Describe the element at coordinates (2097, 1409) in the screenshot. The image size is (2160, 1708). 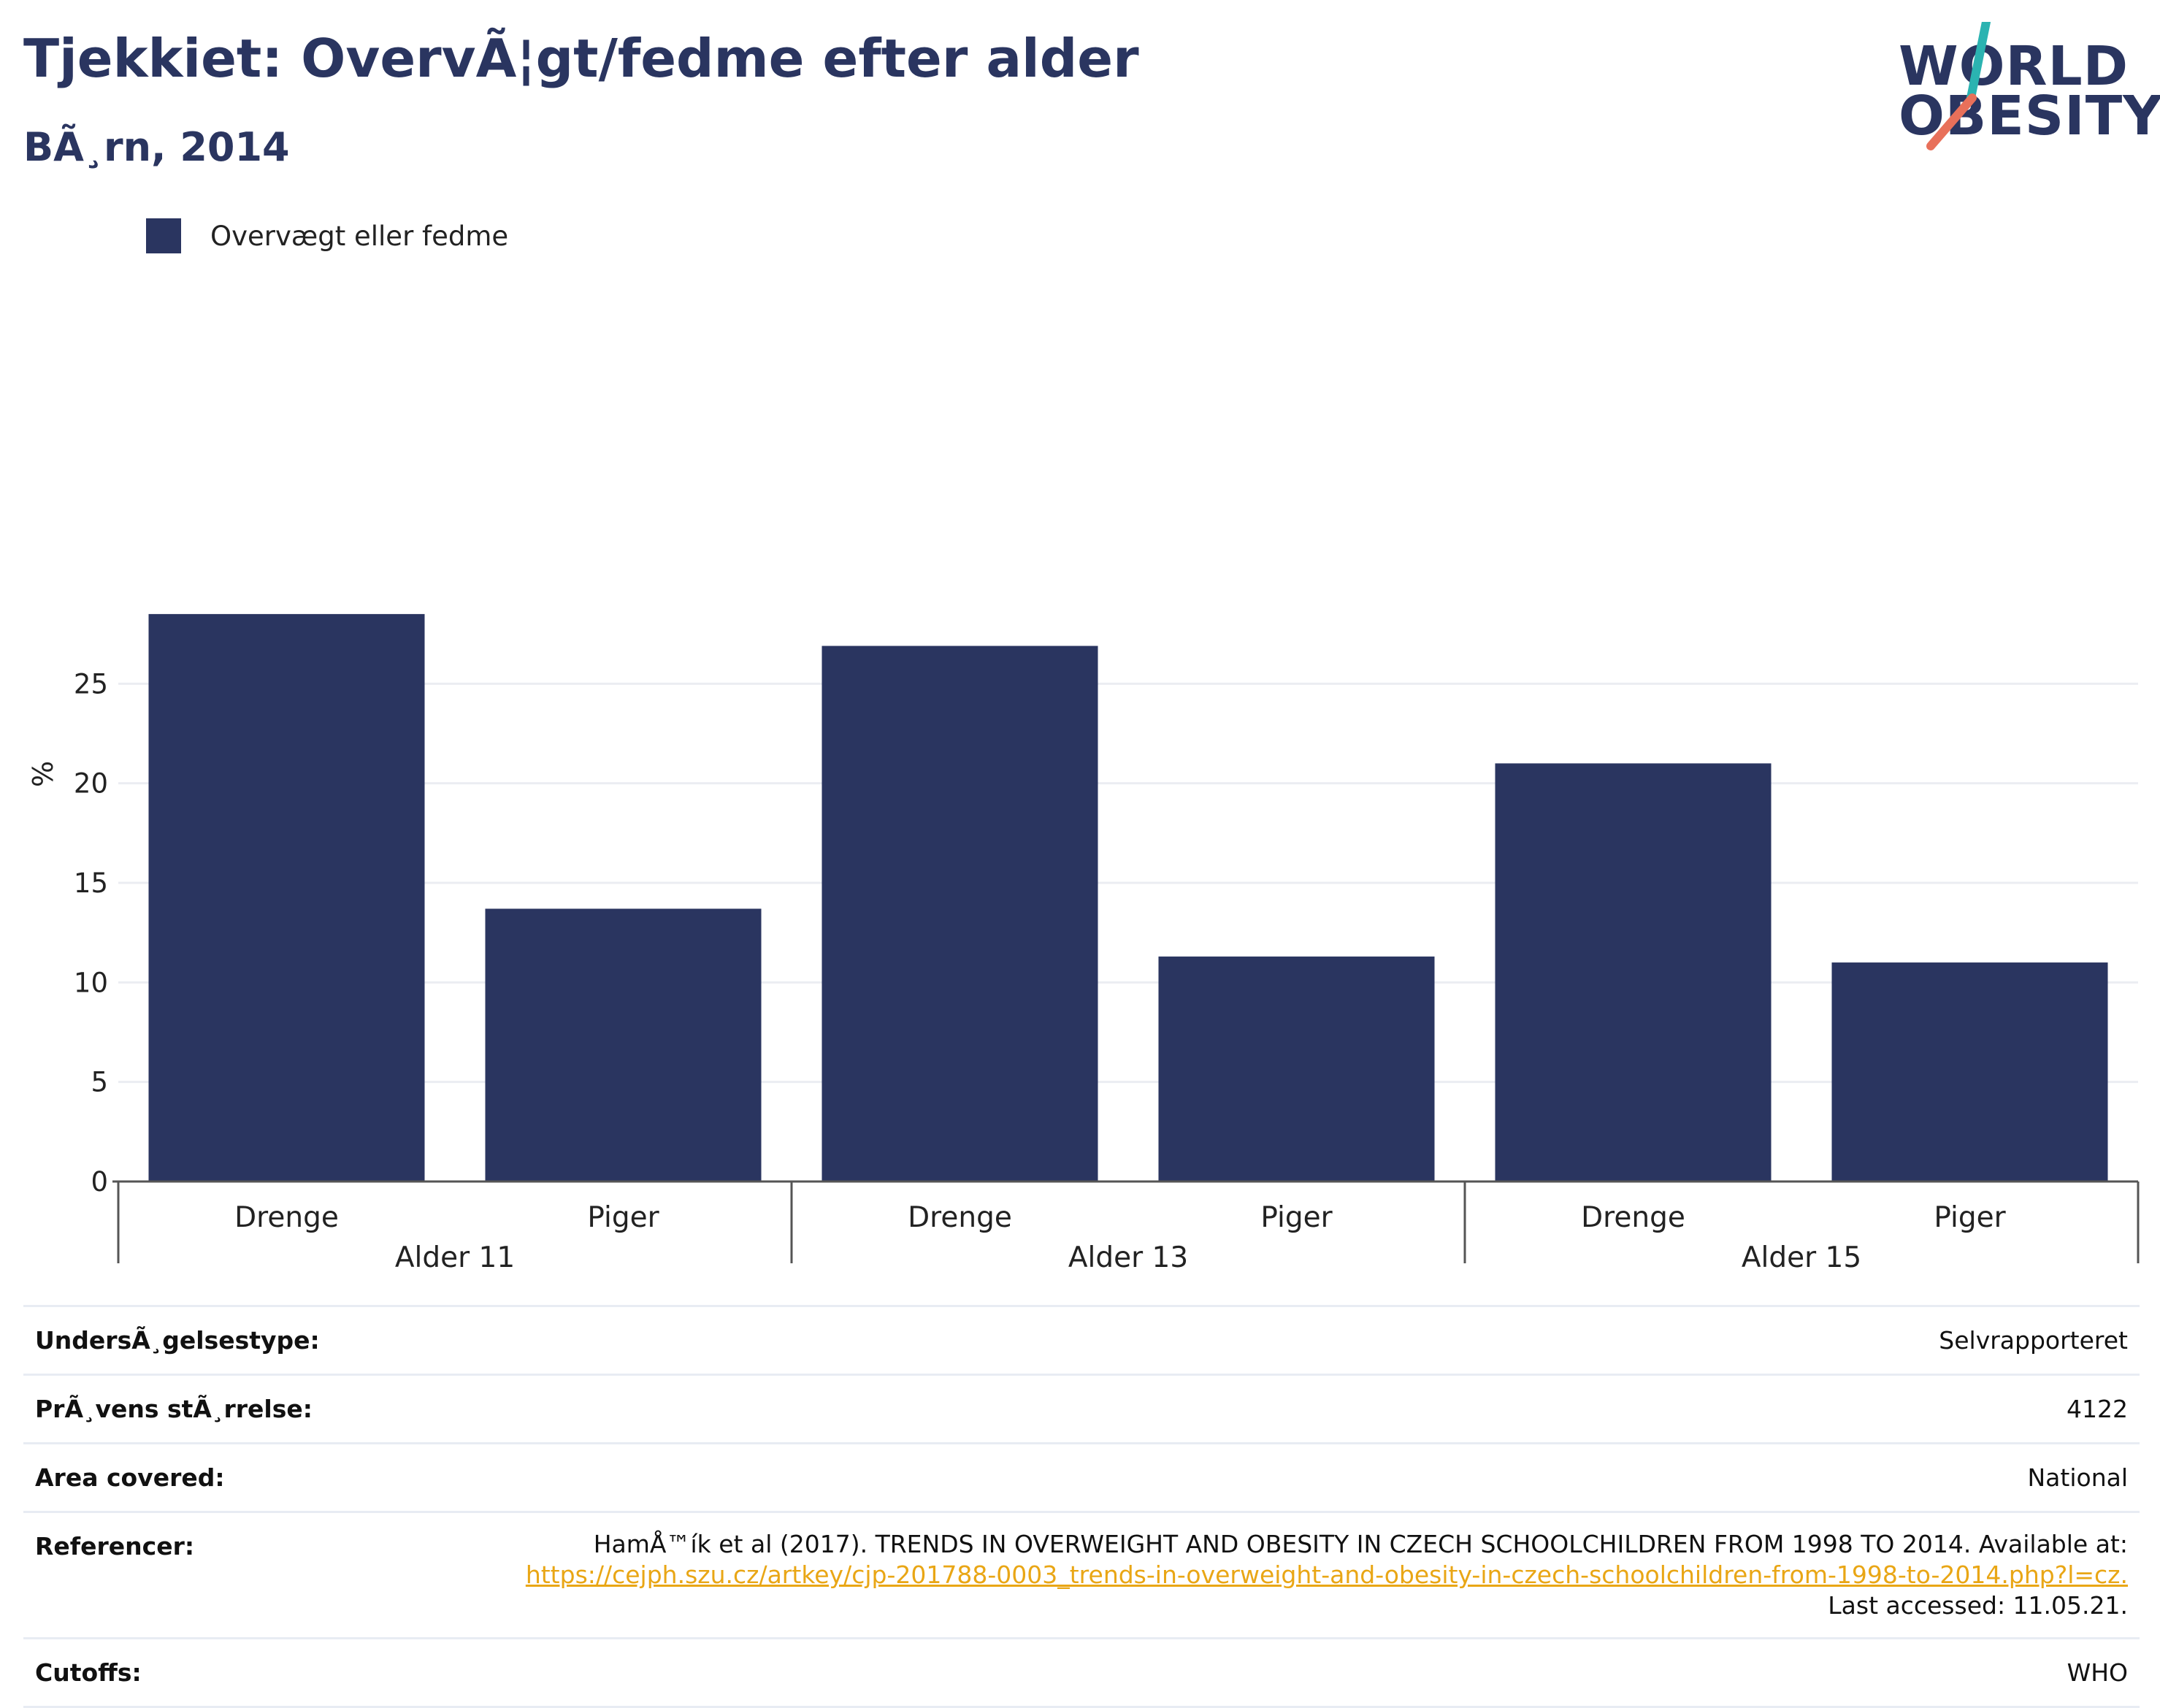
I see `meta-value: 4122` at that location.